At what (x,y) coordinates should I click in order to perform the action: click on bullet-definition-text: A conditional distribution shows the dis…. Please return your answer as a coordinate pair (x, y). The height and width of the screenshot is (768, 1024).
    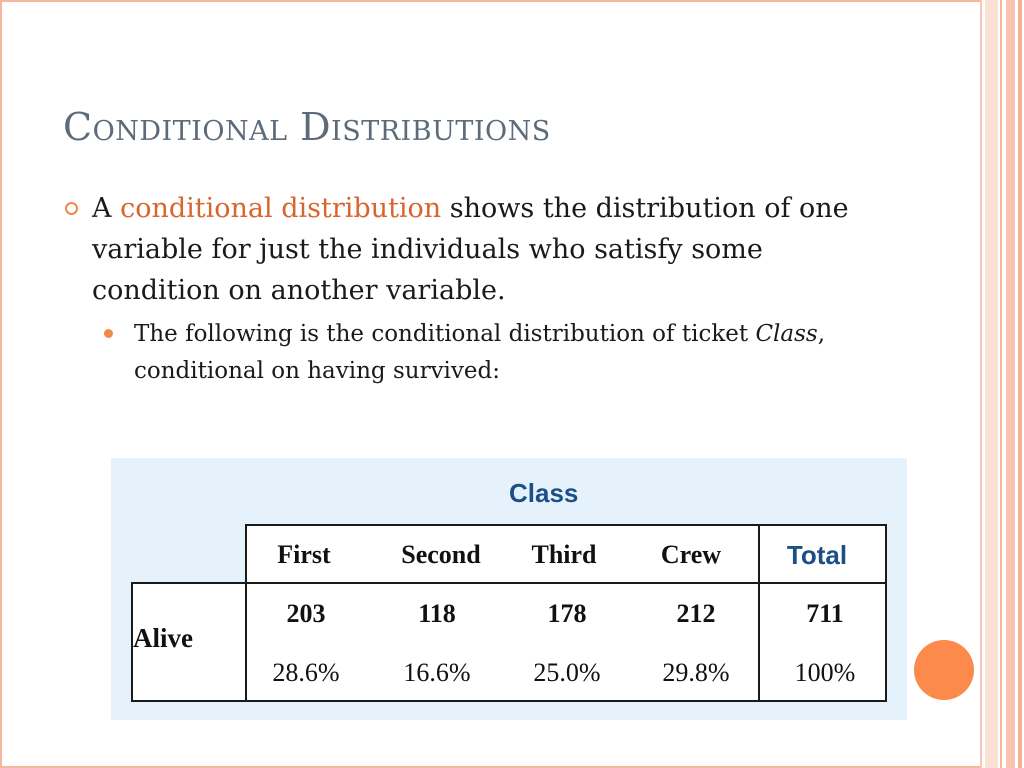
    Looking at the image, I should click on (482, 249).